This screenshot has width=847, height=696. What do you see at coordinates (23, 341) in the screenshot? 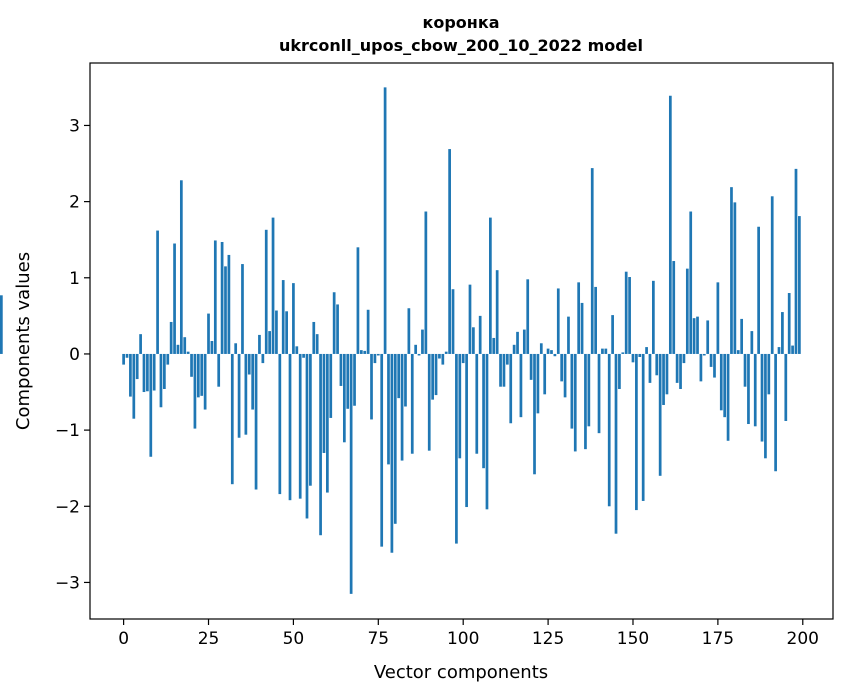
I see `y-axis-label: Components values` at bounding box center [23, 341].